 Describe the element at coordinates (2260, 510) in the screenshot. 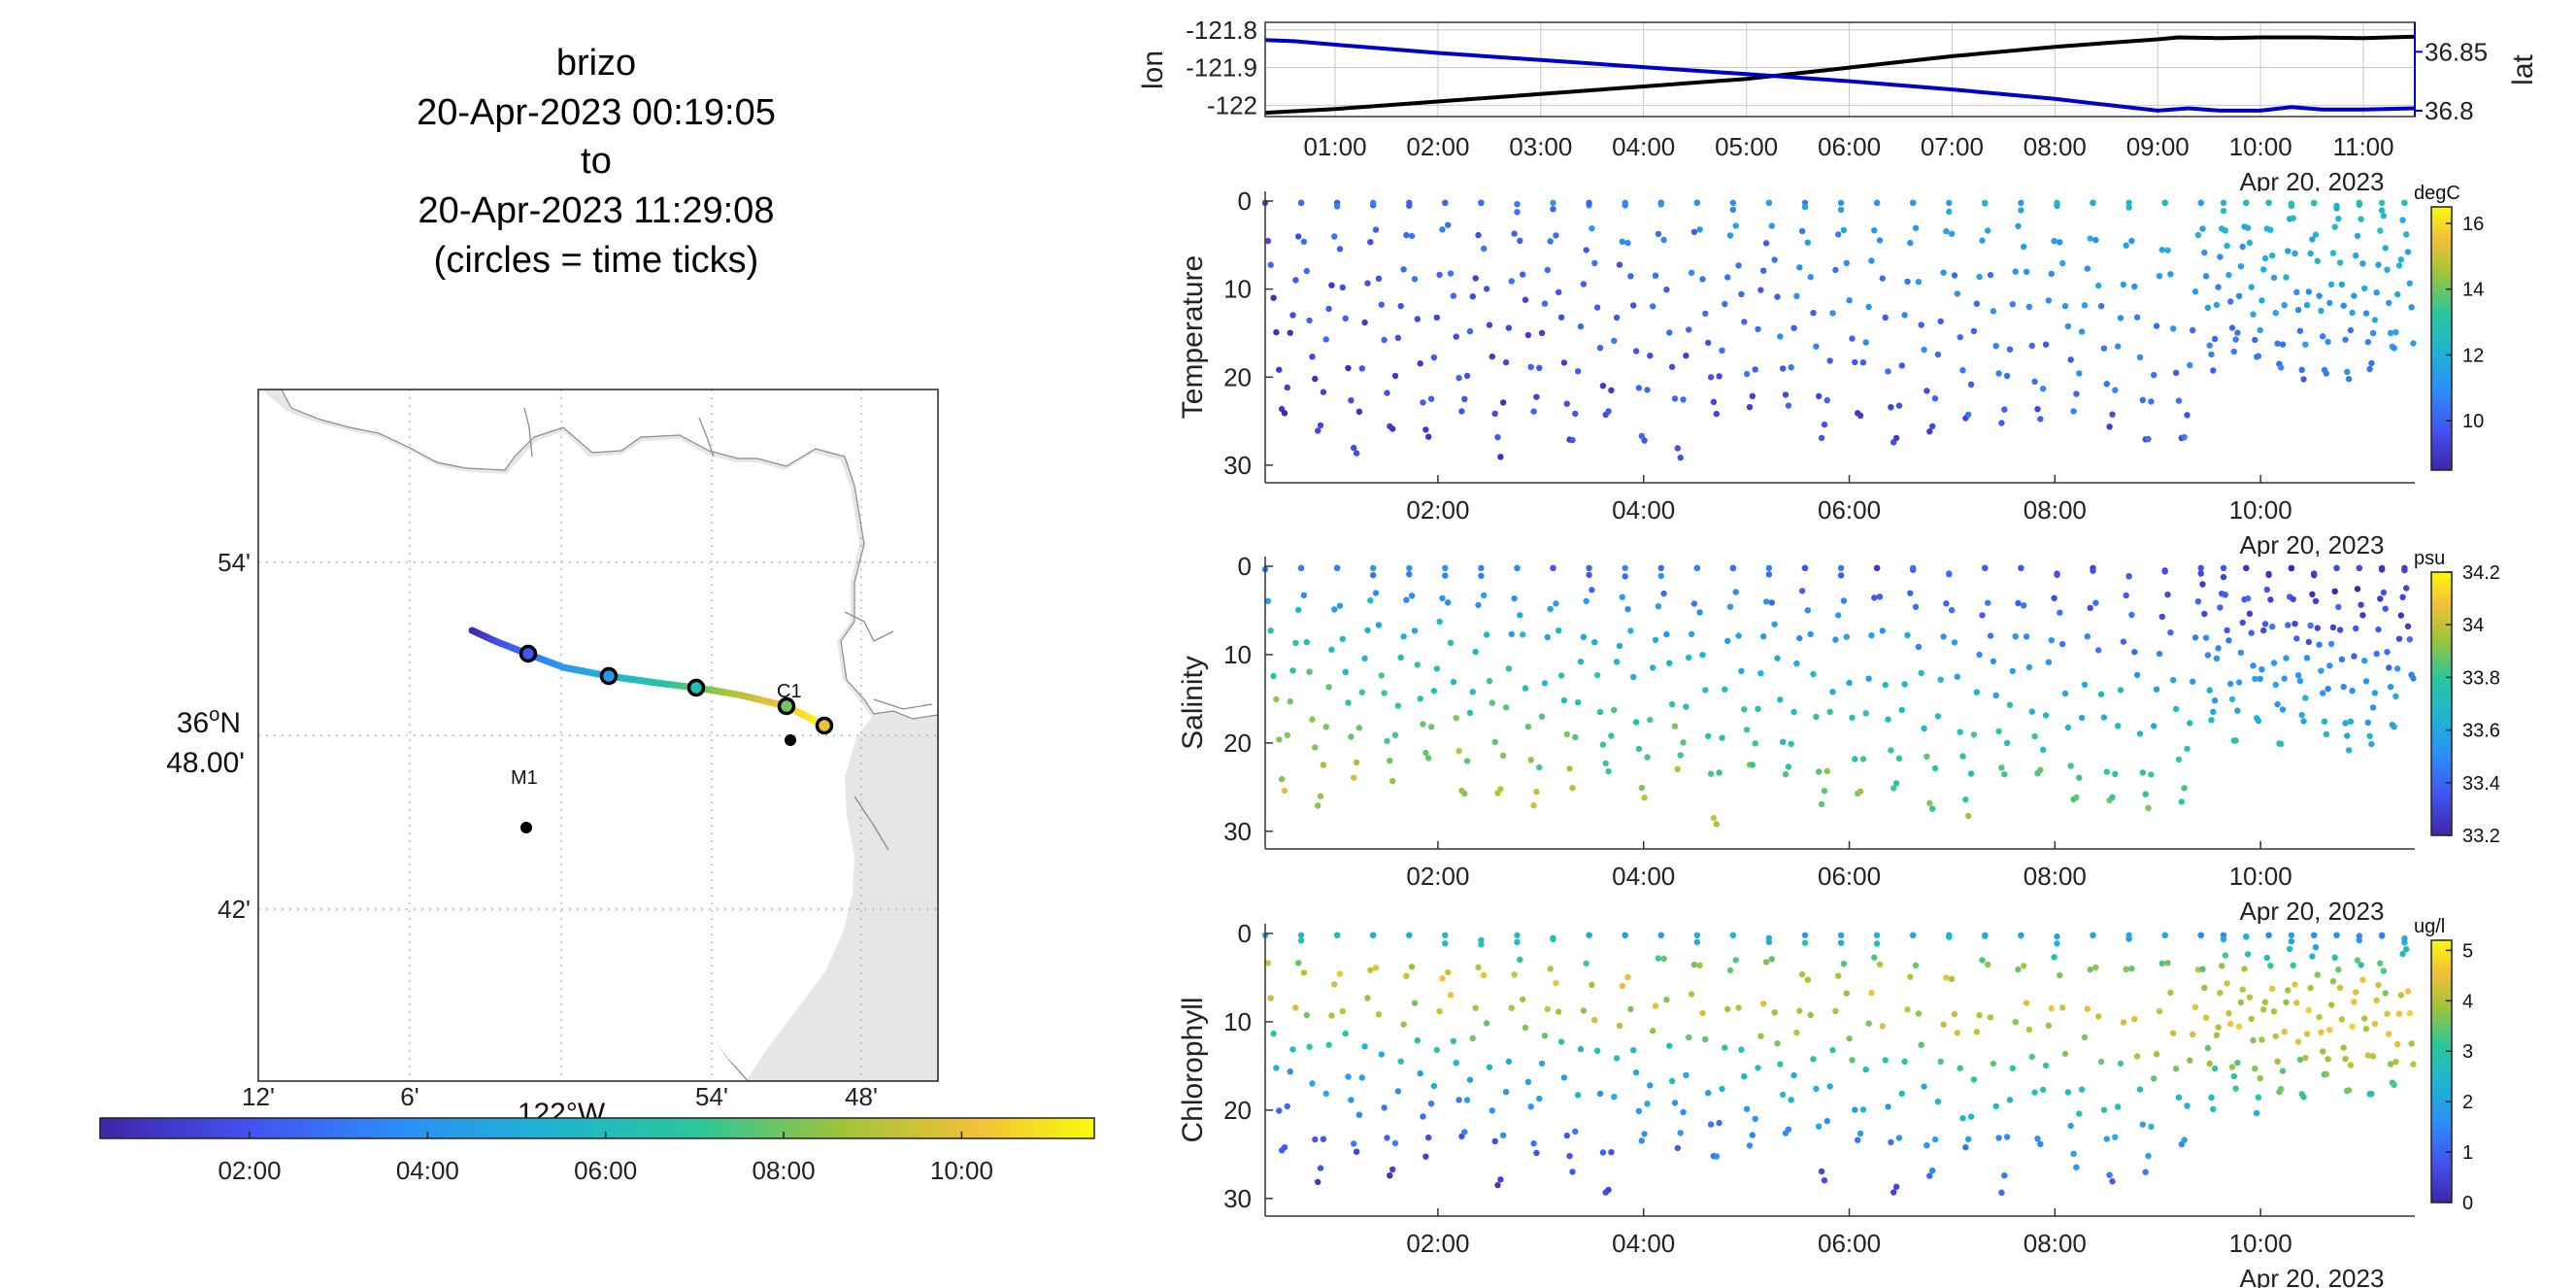

I see `temperature-xtick: 10:00` at that location.